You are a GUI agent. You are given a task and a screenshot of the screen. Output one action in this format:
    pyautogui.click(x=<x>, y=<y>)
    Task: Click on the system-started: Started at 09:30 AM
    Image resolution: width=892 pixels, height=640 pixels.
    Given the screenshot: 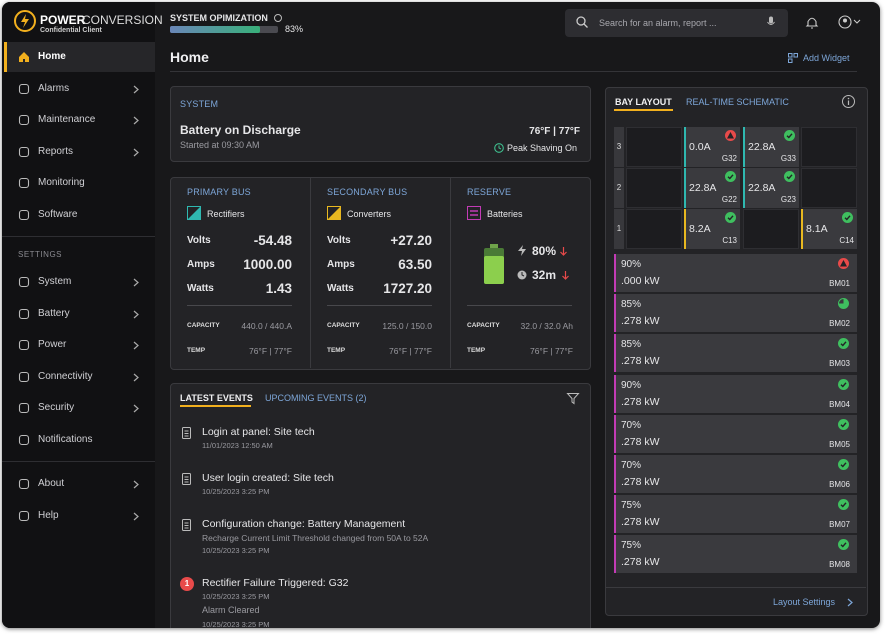 What is the action you would take?
    pyautogui.click(x=220, y=145)
    